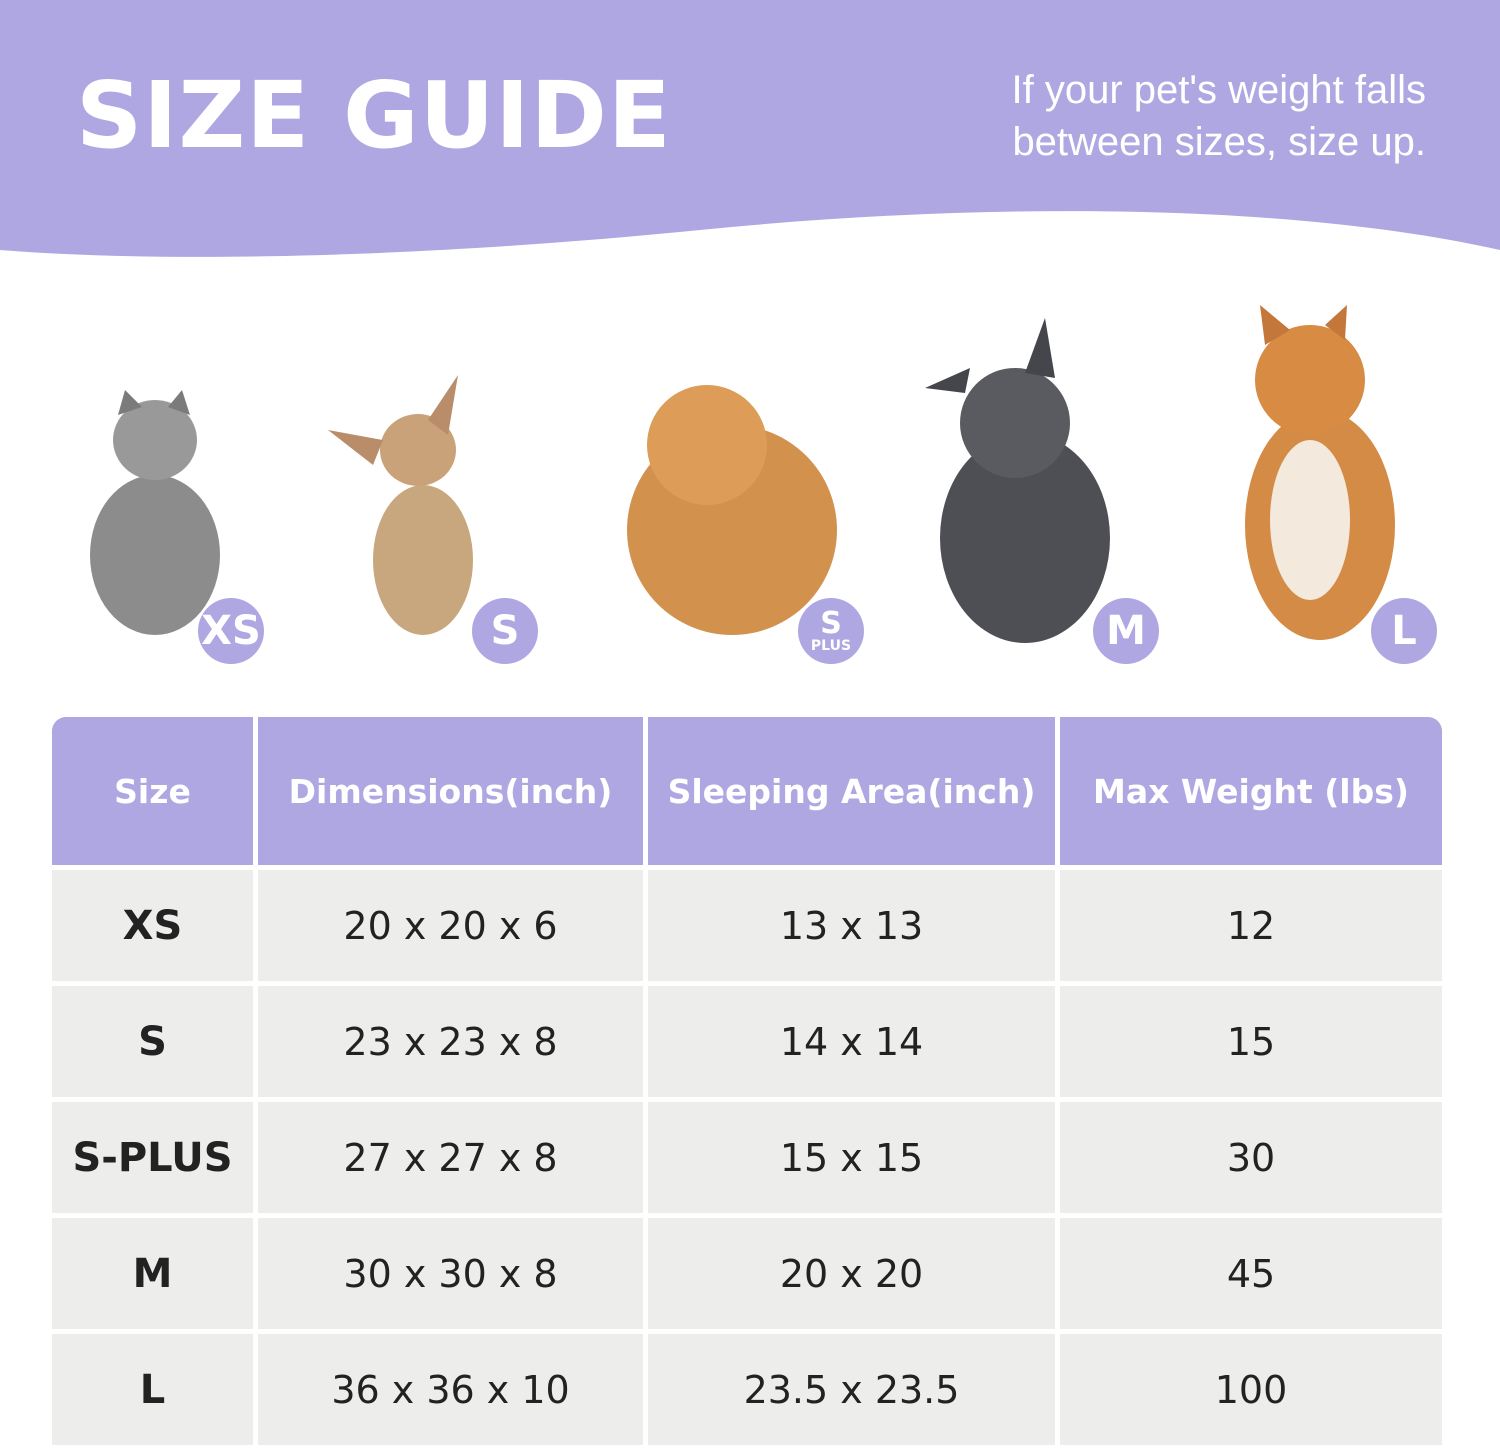 The image size is (1500, 1450). What do you see at coordinates (450, 791) in the screenshot?
I see `header-dimensions: Dimensions(inch)` at bounding box center [450, 791].